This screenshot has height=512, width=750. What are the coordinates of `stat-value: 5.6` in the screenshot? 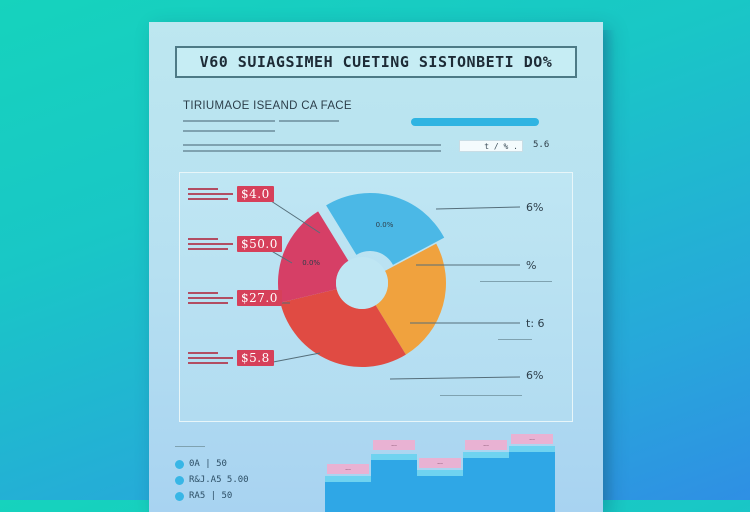 It's located at (541, 145).